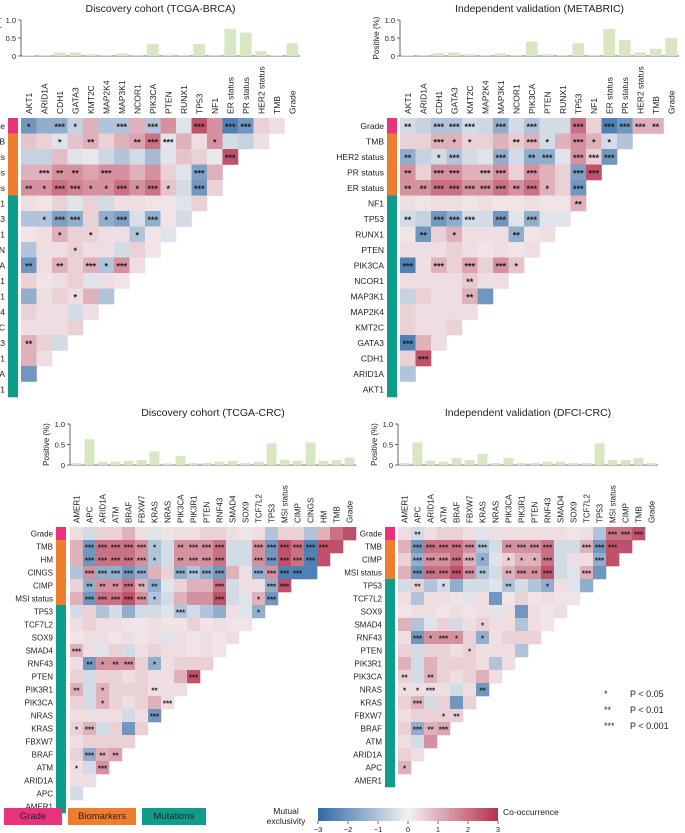  Describe the element at coordinates (106, 97) in the screenshot. I see `column-label: MAP2K4` at that location.